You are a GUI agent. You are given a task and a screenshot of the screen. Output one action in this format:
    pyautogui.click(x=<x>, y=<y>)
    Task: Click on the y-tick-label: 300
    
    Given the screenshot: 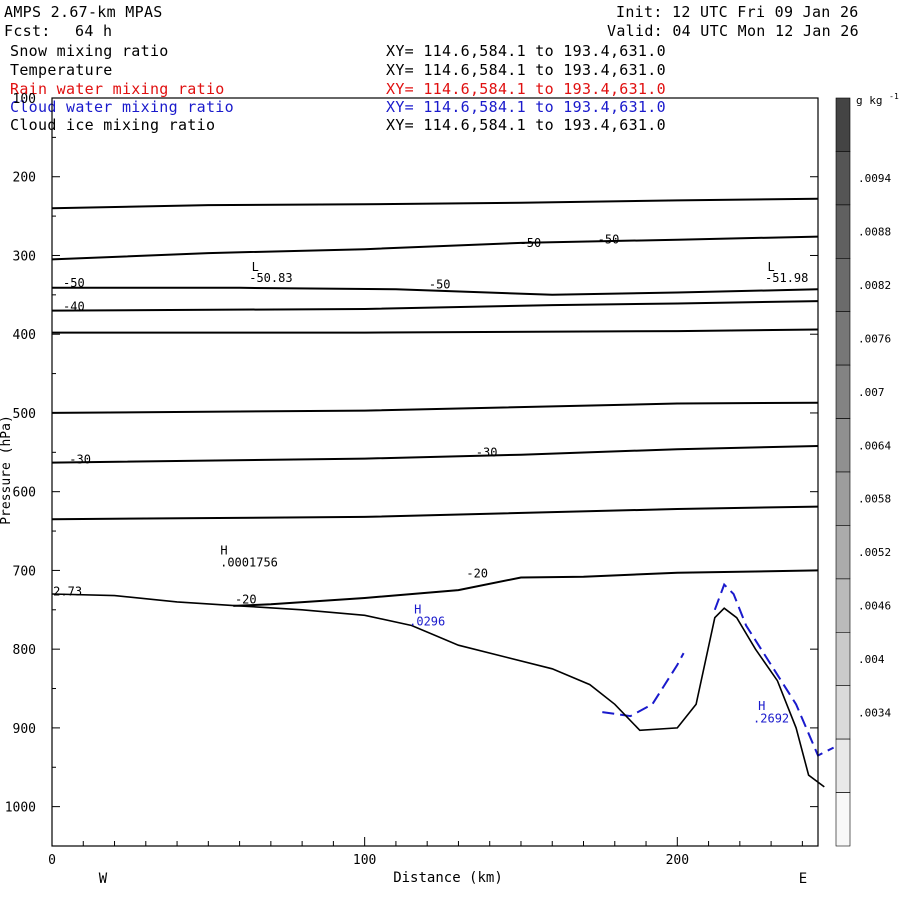 What is the action you would take?
    pyautogui.click(x=24, y=256)
    